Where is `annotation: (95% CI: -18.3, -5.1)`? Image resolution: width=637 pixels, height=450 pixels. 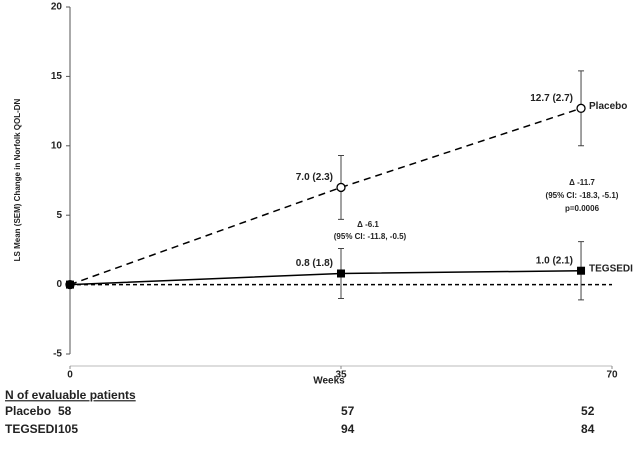
annotation: (95% CI: -18.3, -5.1) is located at coordinates (582, 195).